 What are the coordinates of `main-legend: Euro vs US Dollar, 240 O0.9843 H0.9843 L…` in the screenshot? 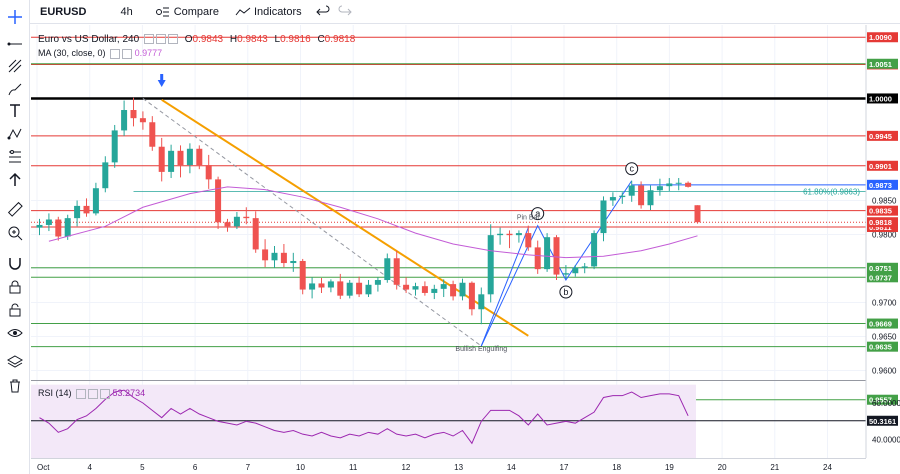 It's located at (196, 39).